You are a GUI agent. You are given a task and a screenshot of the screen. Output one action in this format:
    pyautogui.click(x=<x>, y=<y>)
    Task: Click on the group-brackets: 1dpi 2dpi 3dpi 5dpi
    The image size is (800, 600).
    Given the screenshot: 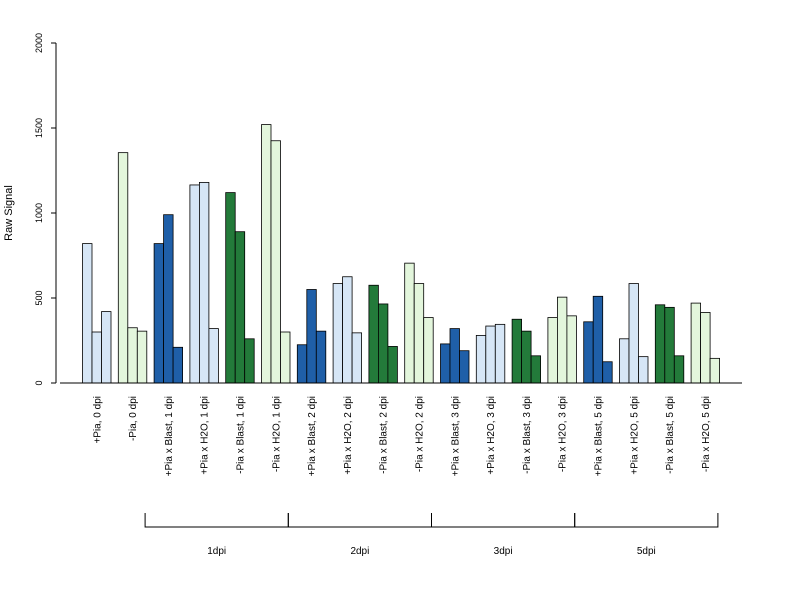 What is the action you would take?
    pyautogui.click(x=431, y=535)
    